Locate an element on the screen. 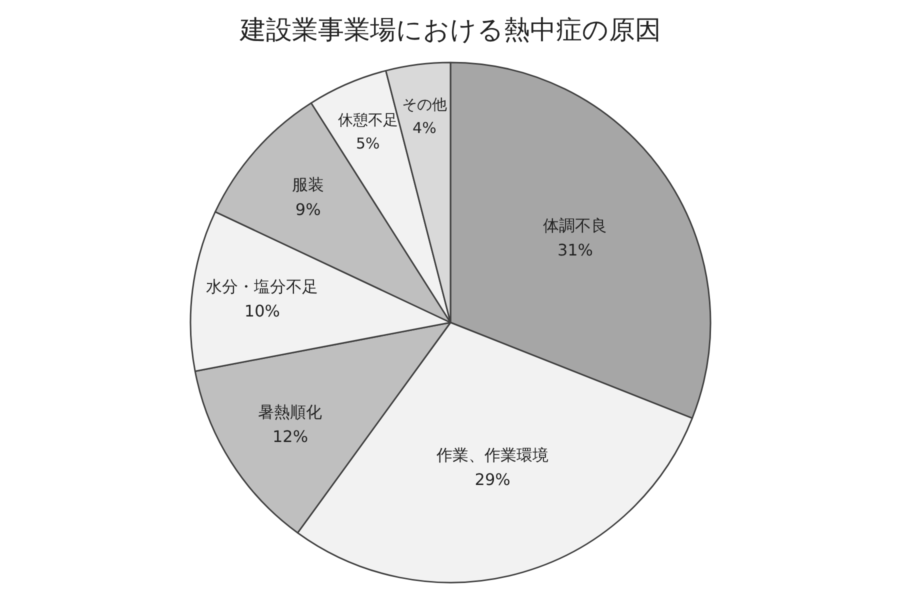  data-label: 31% is located at coordinates (575, 250).